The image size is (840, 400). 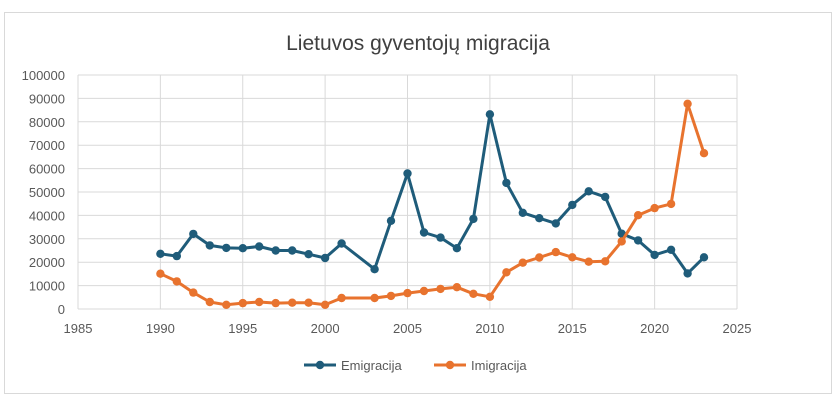 I want to click on x-tick-label: 1995, so click(x=242, y=328).